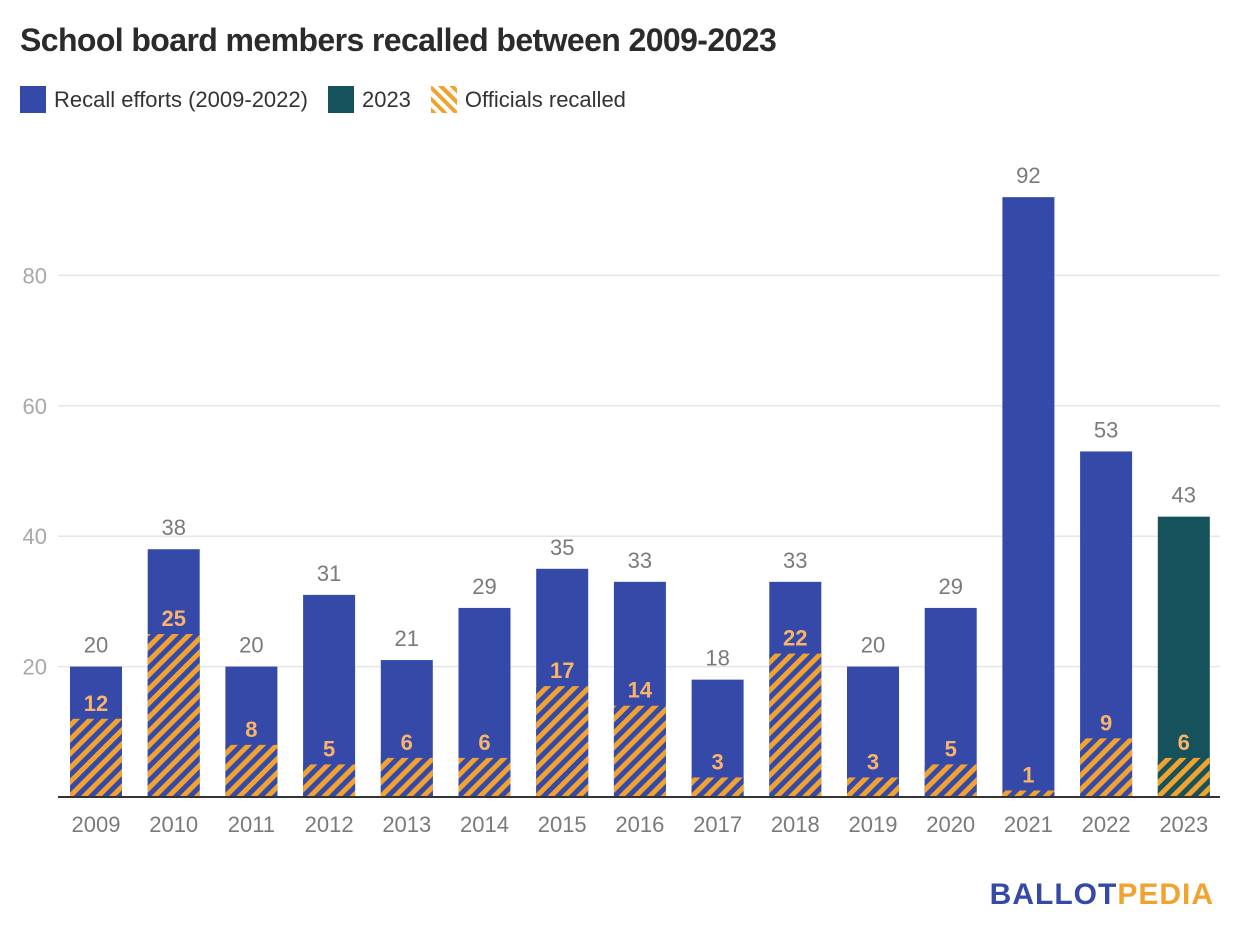 The image size is (1240, 940). I want to click on recalled-label: 12, so click(96, 703).